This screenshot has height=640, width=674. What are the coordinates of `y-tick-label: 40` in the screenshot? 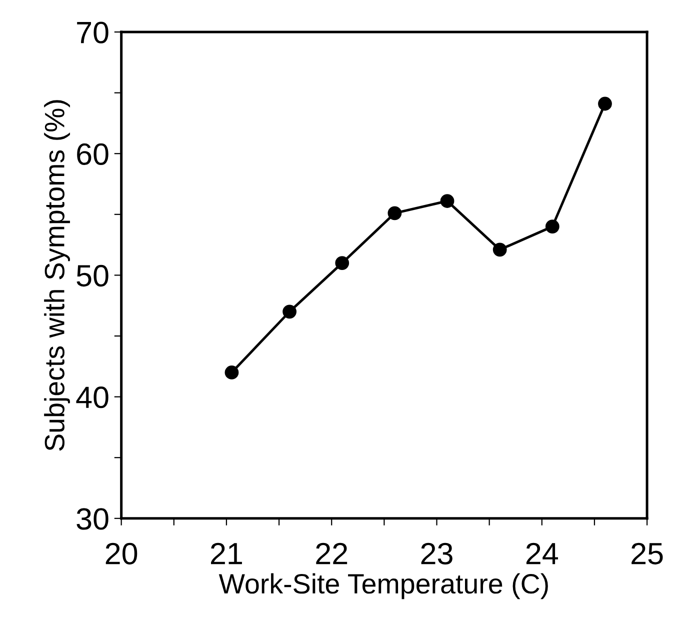 It's located at (92, 397).